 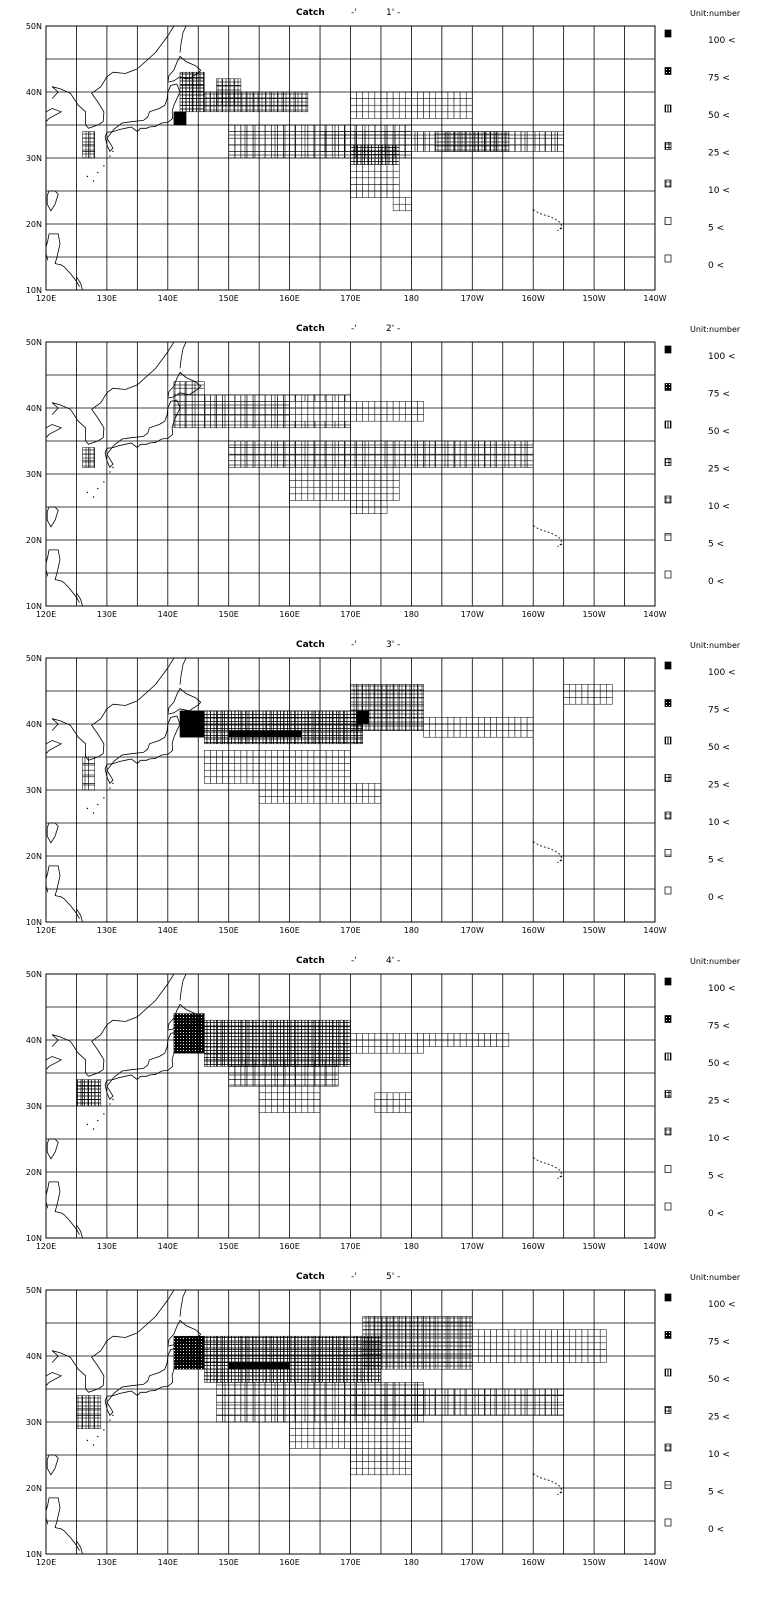 I want to click on y-tick-label: 50N, so click(x=34, y=342).